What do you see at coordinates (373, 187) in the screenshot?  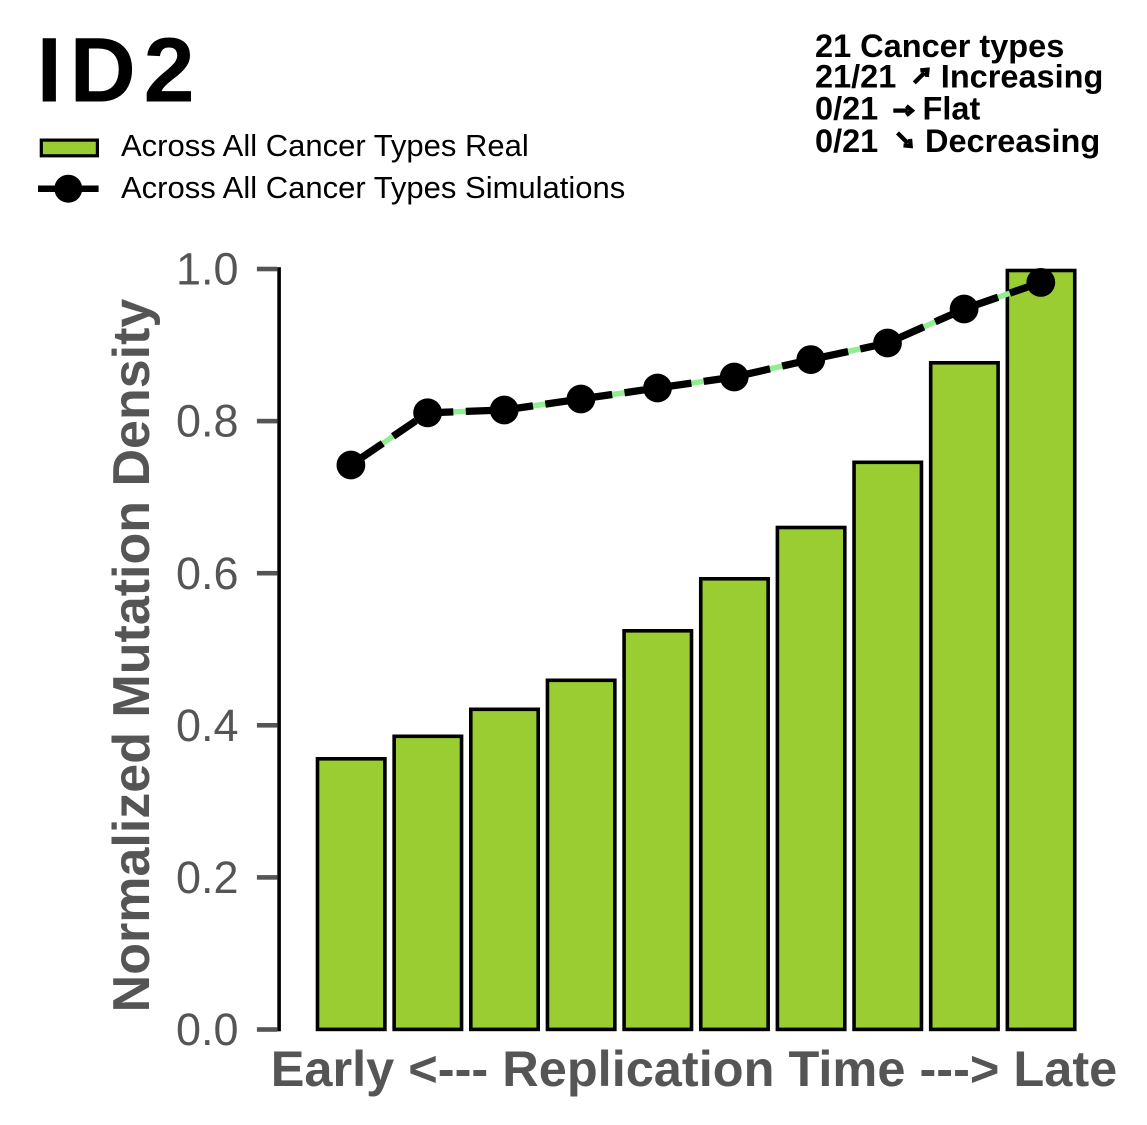 I see `svg-text:Across All Cancer Types Simula: Across All Cancer Types Simulations` at bounding box center [373, 187].